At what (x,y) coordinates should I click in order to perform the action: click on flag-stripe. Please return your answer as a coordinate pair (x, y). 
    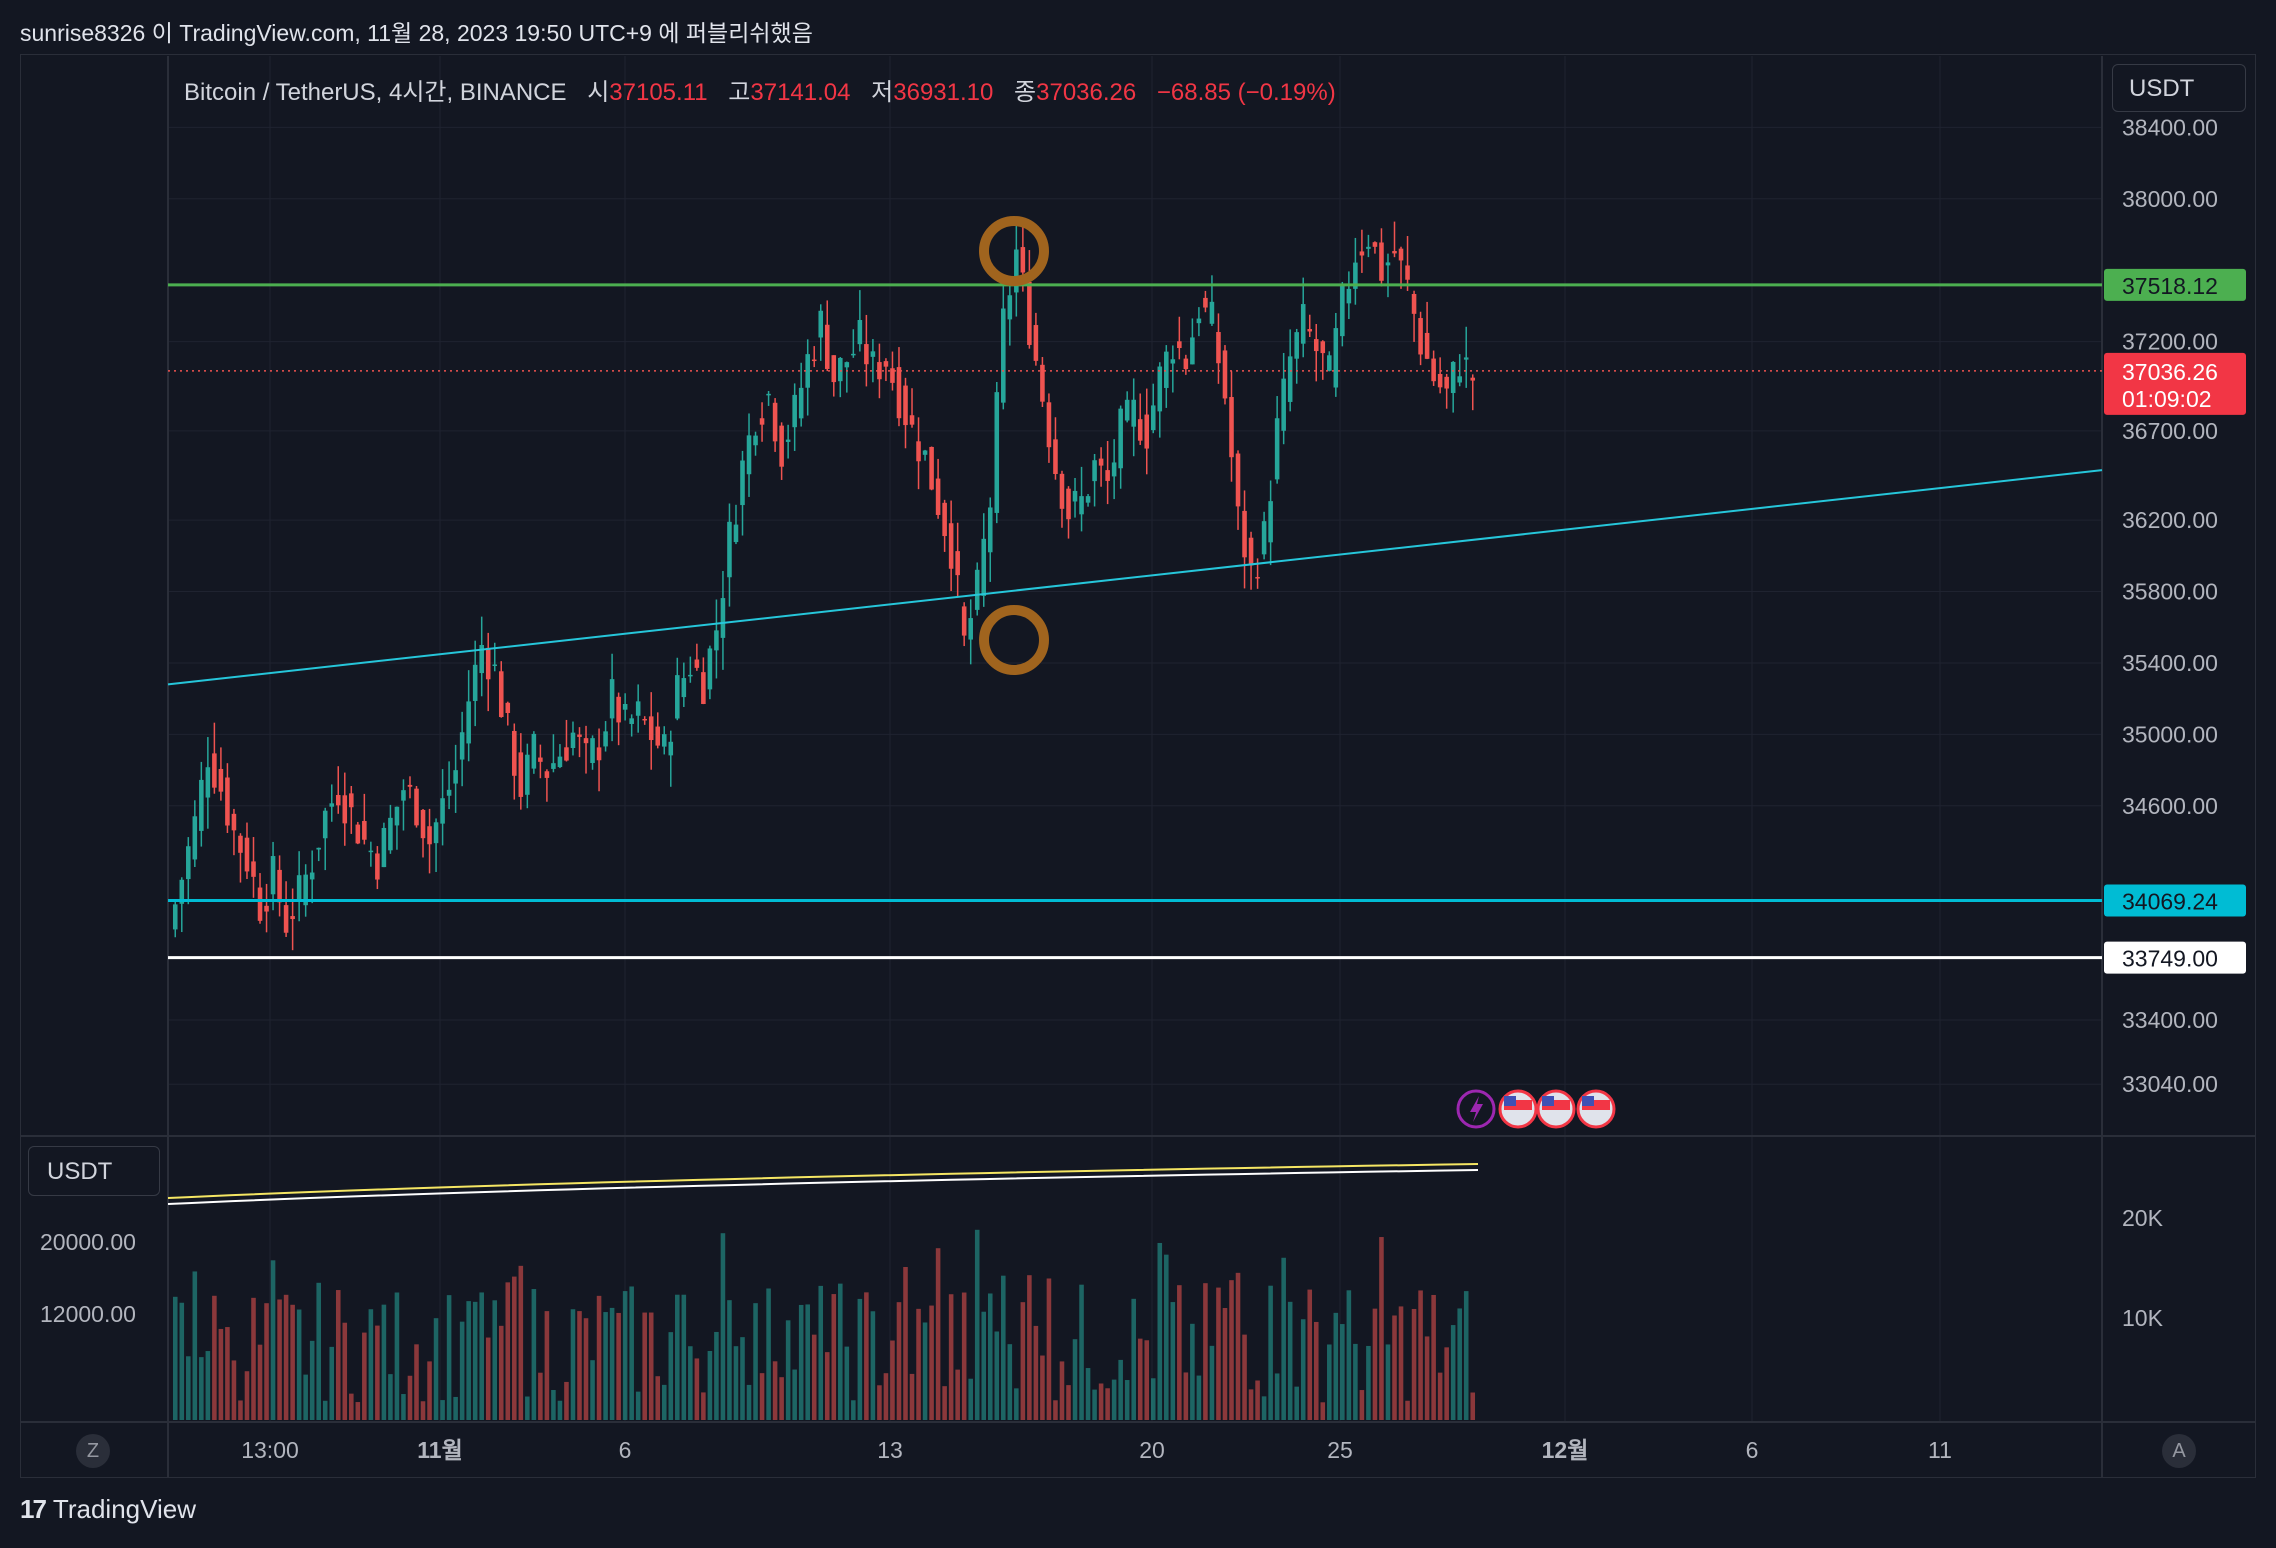
    Looking at the image, I should click on (1556, 1105).